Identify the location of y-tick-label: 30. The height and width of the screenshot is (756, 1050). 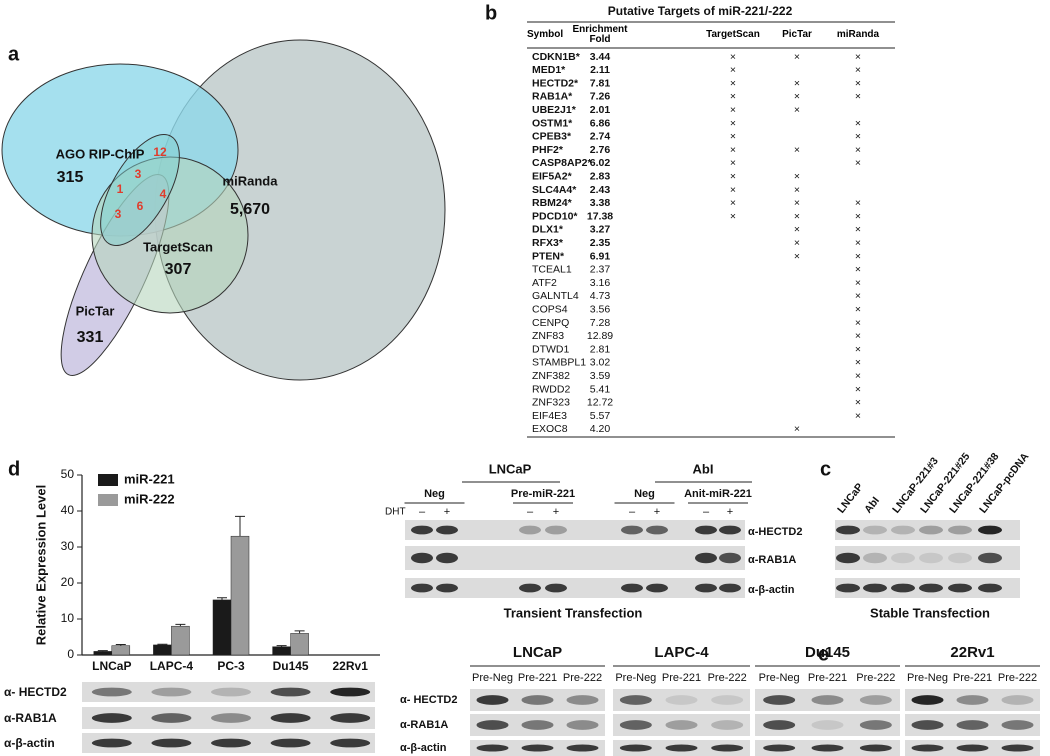
(68, 546).